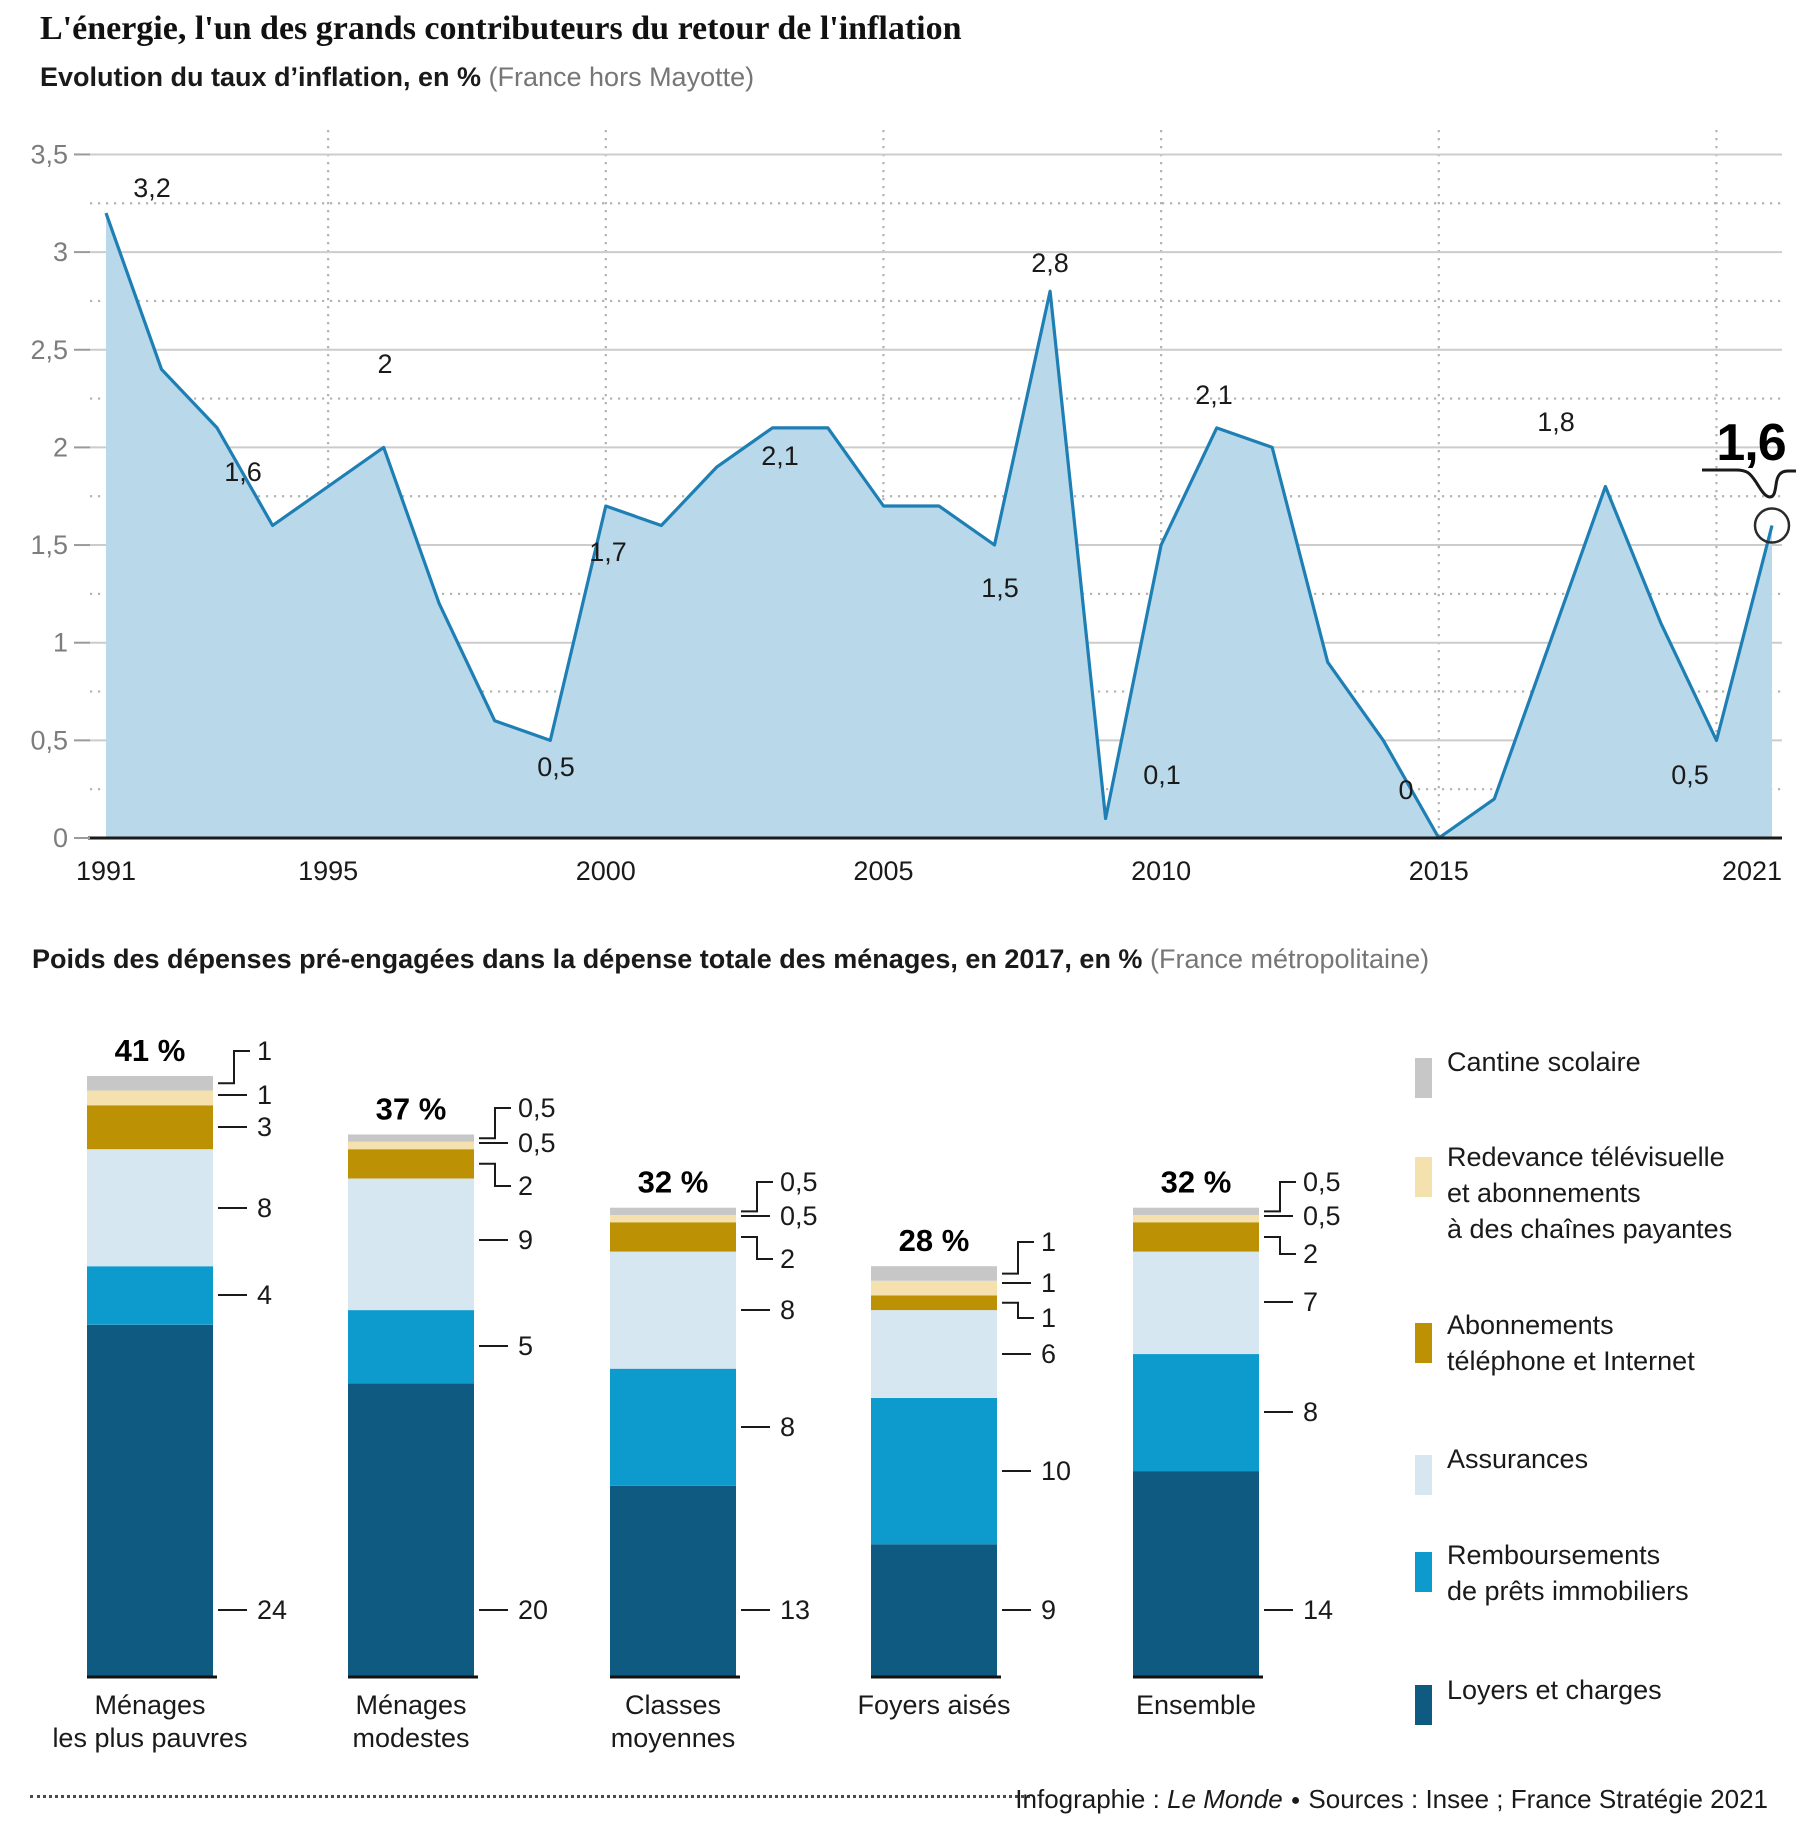 Image resolution: width=1800 pixels, height=1826 pixels. I want to click on segment-value-label: 10, so click(1056, 1471).